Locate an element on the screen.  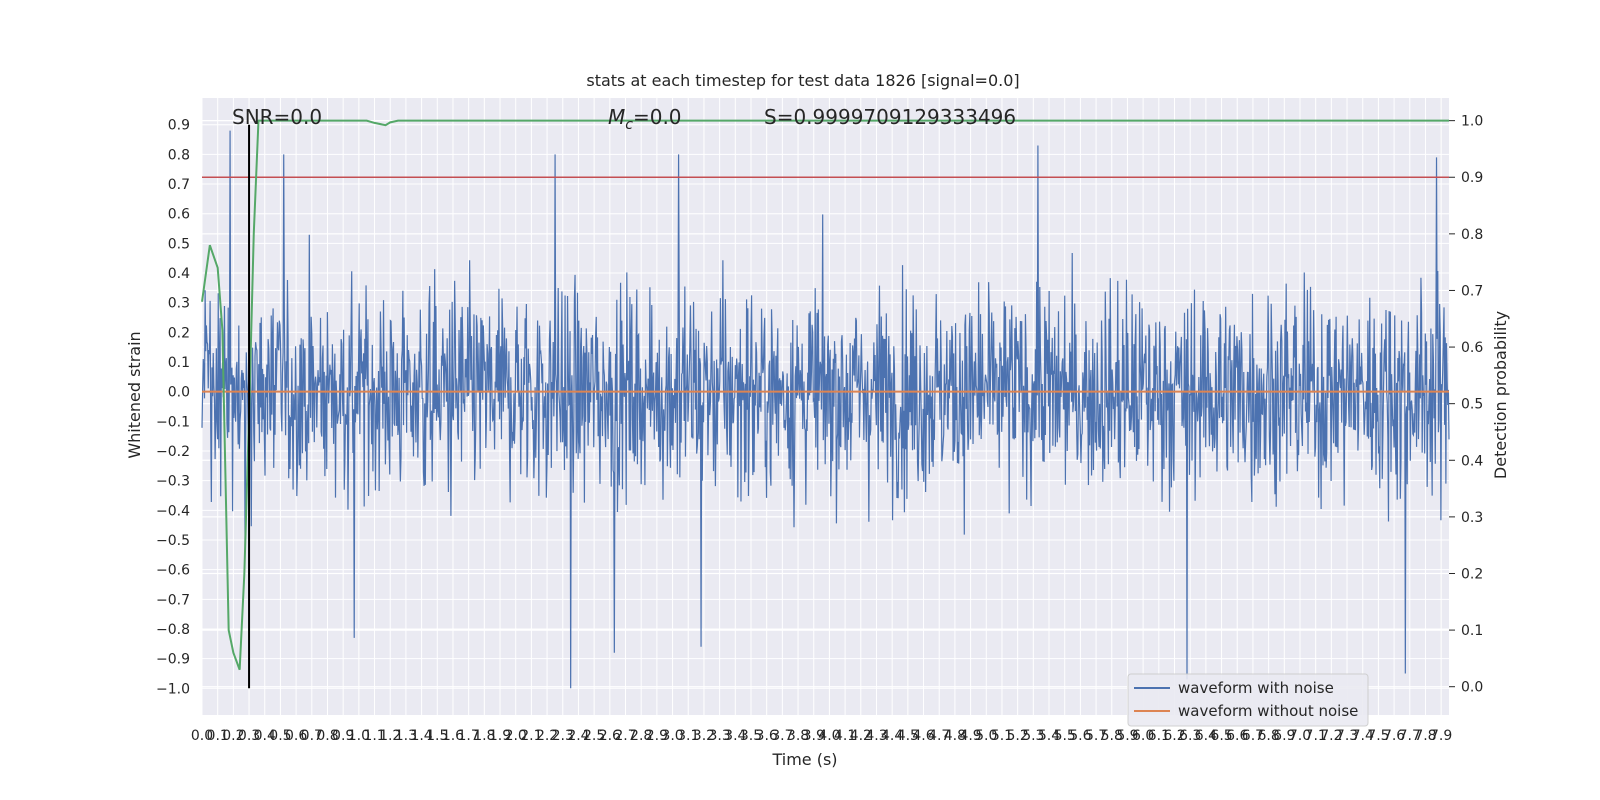
x-tick-label: 7.9 is located at coordinates (1441, 736).